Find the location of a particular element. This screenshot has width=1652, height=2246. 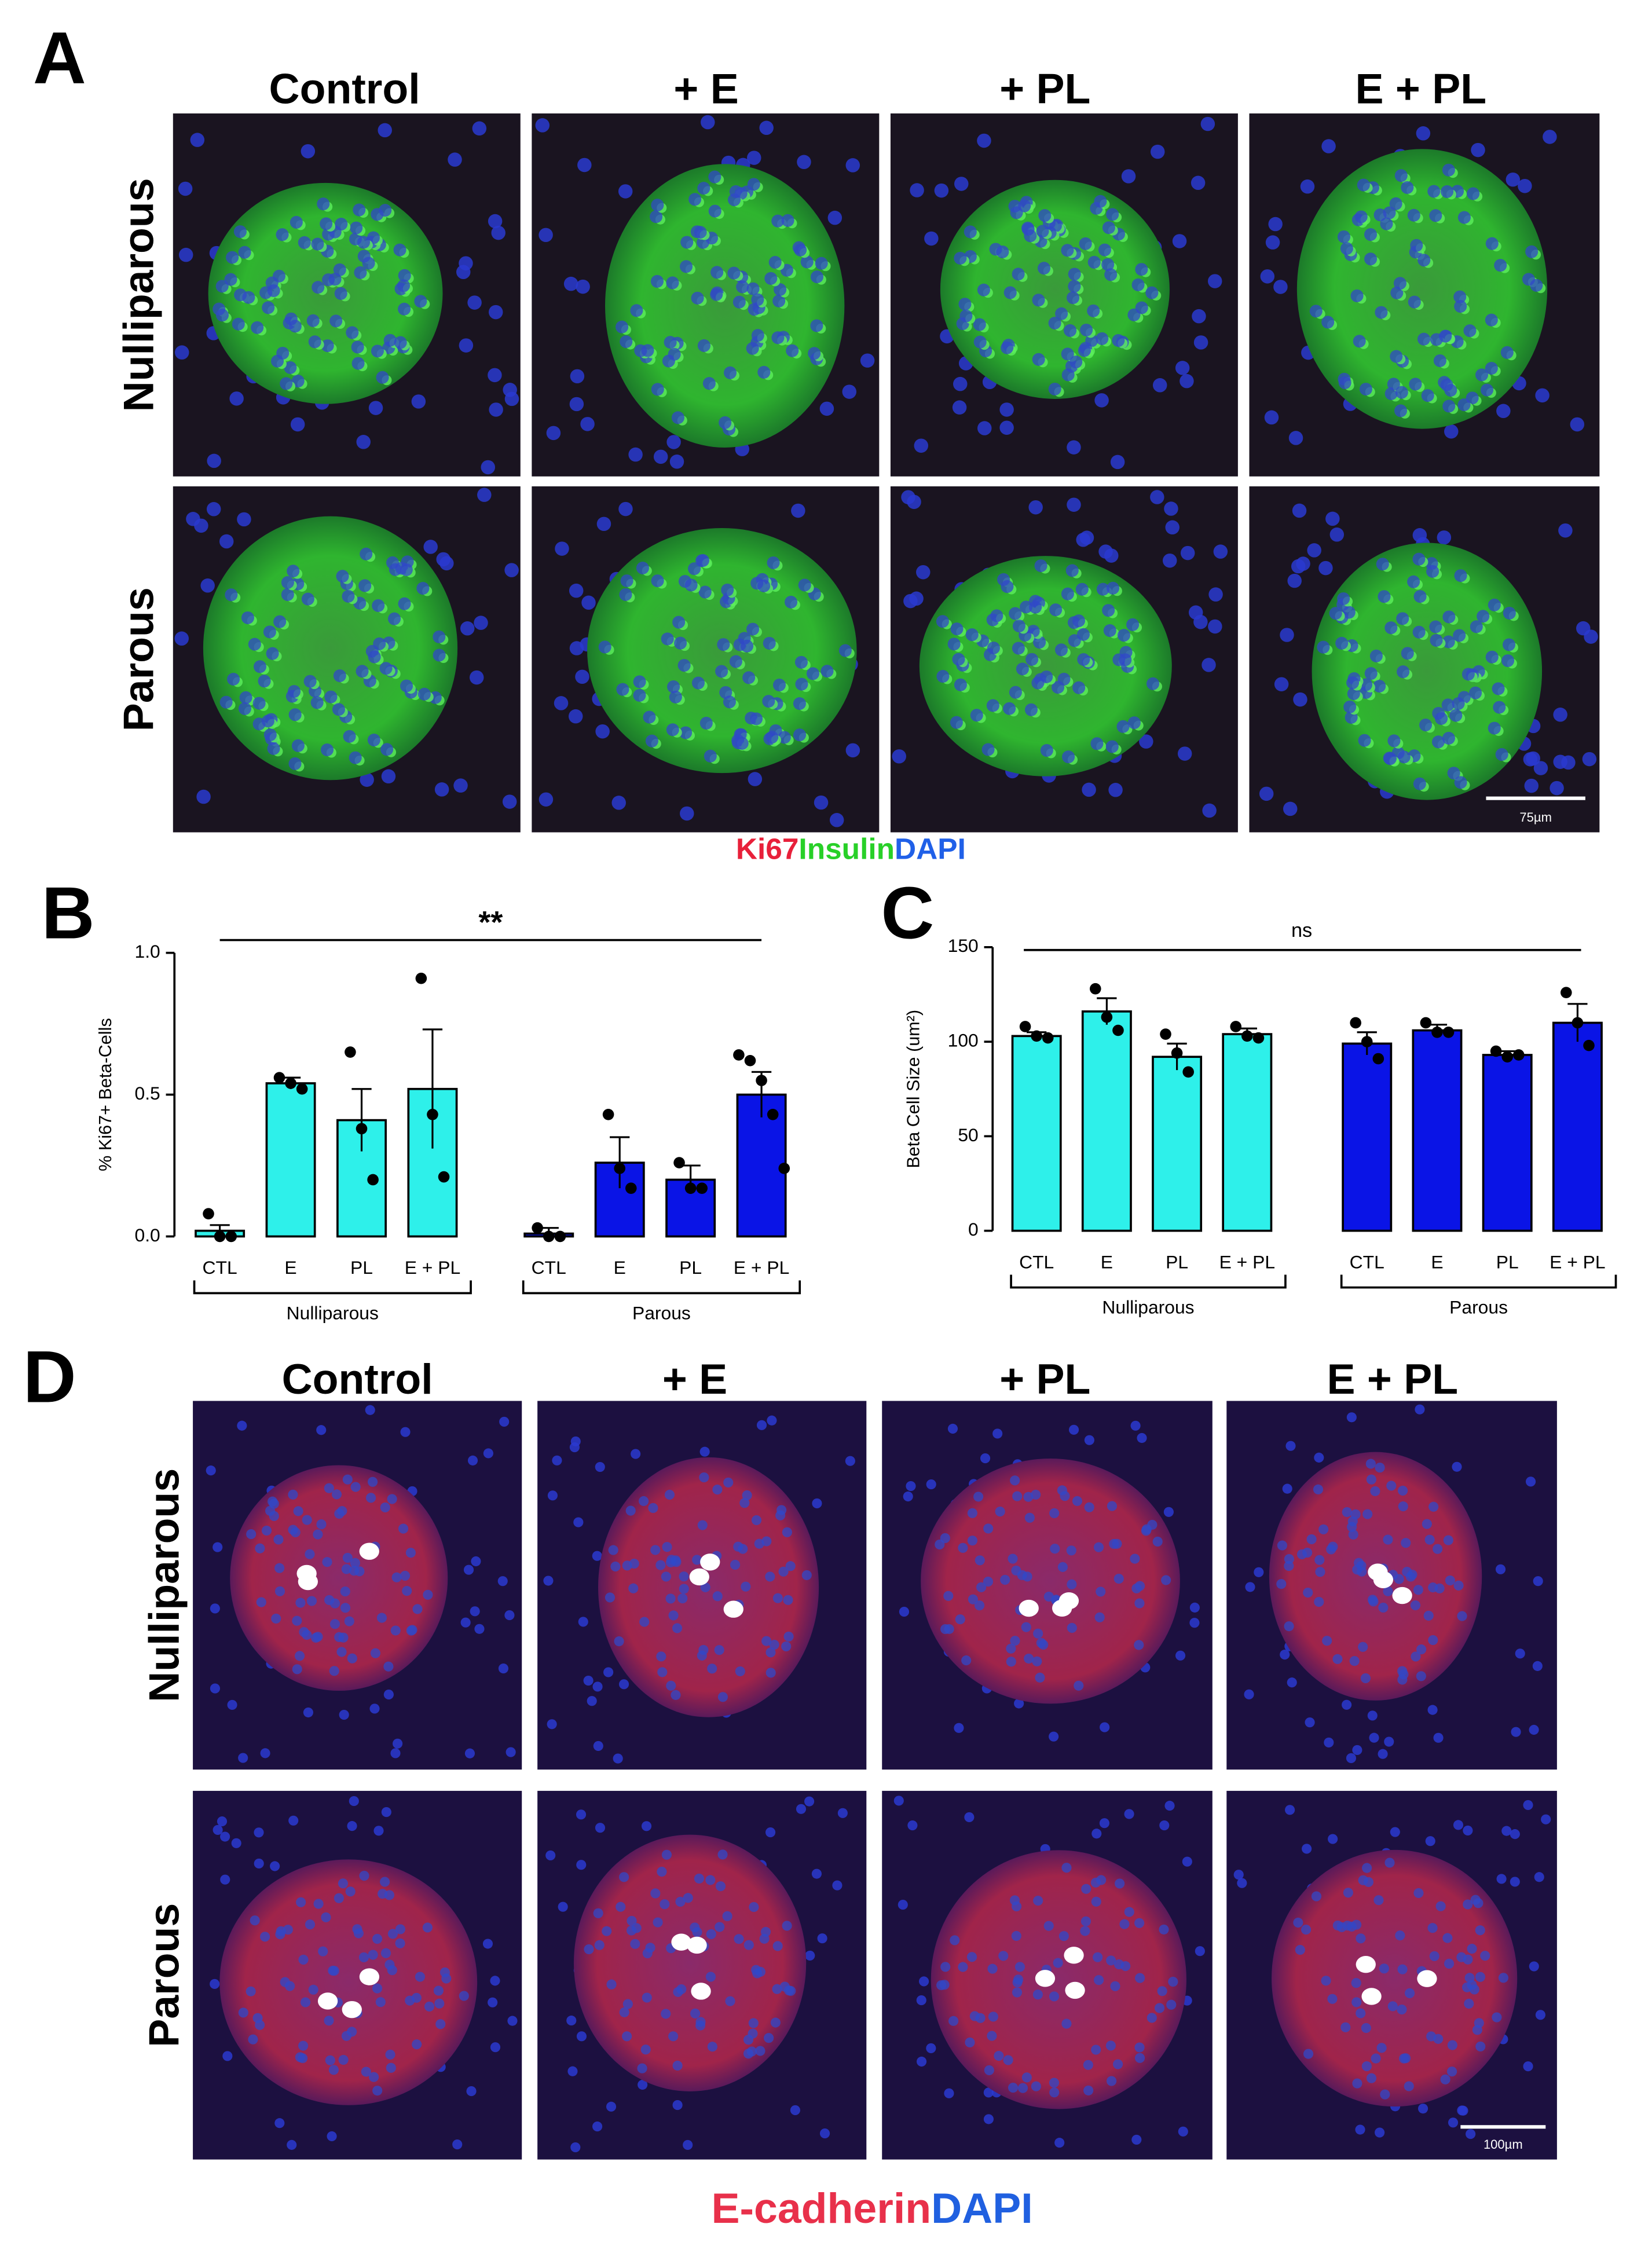

row-label: Nulliparous is located at coordinates (138, 295).